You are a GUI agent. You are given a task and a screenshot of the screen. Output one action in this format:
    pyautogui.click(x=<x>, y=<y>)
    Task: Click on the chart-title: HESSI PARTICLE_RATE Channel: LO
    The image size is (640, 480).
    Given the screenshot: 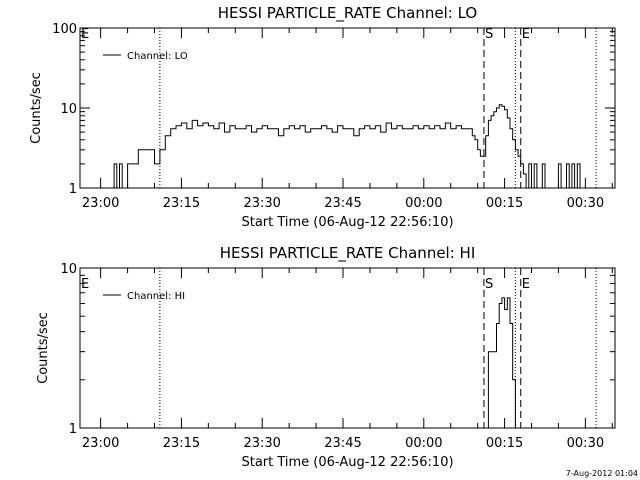 What is the action you would take?
    pyautogui.click(x=347, y=13)
    